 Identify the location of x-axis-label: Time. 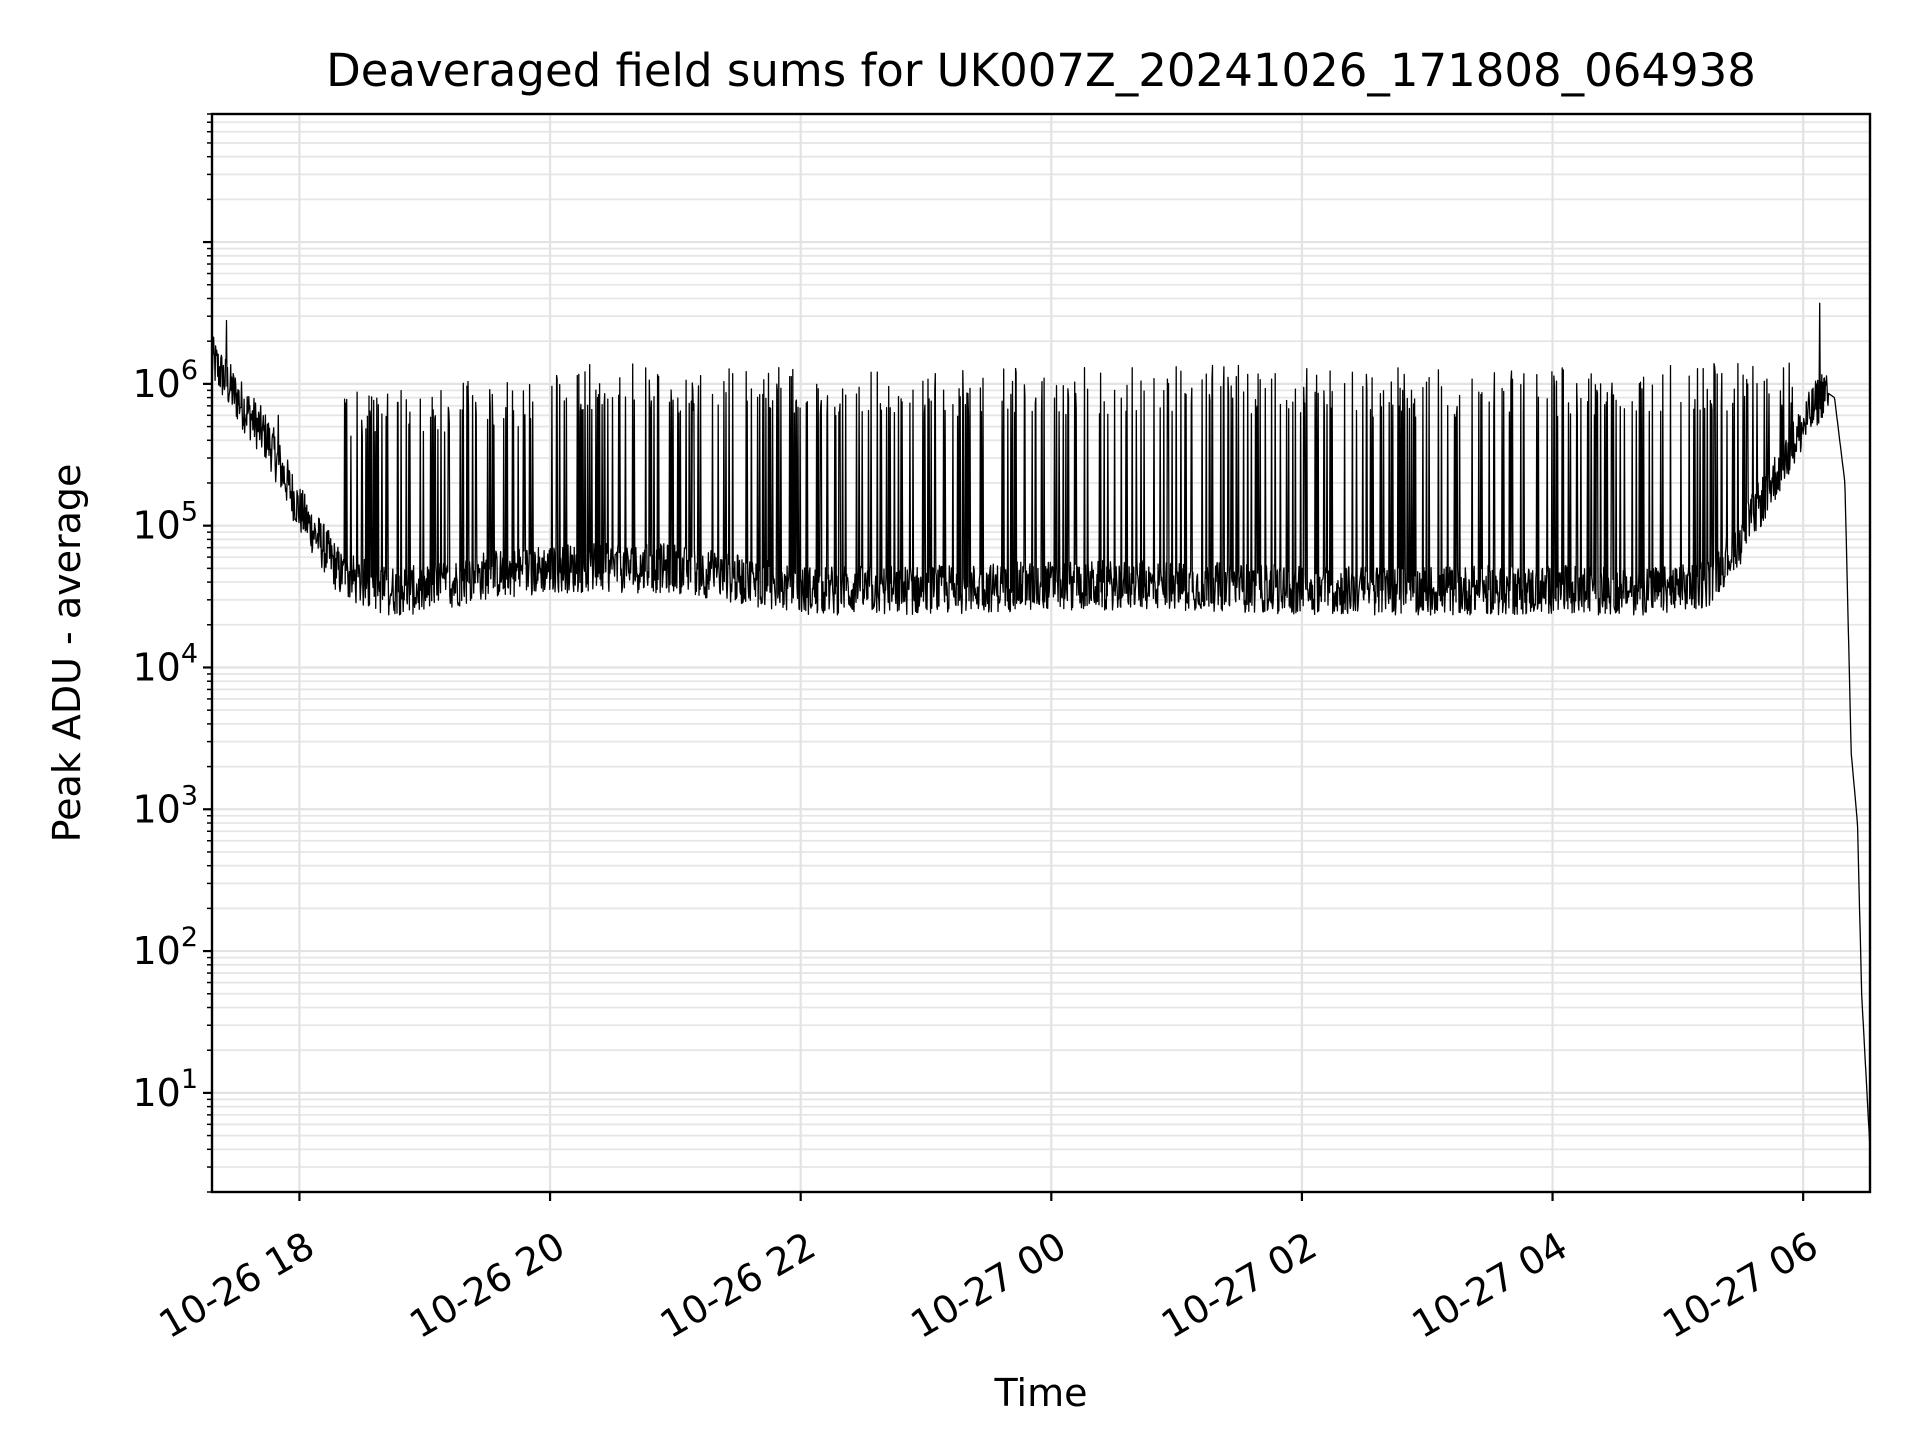
(1041, 1393).